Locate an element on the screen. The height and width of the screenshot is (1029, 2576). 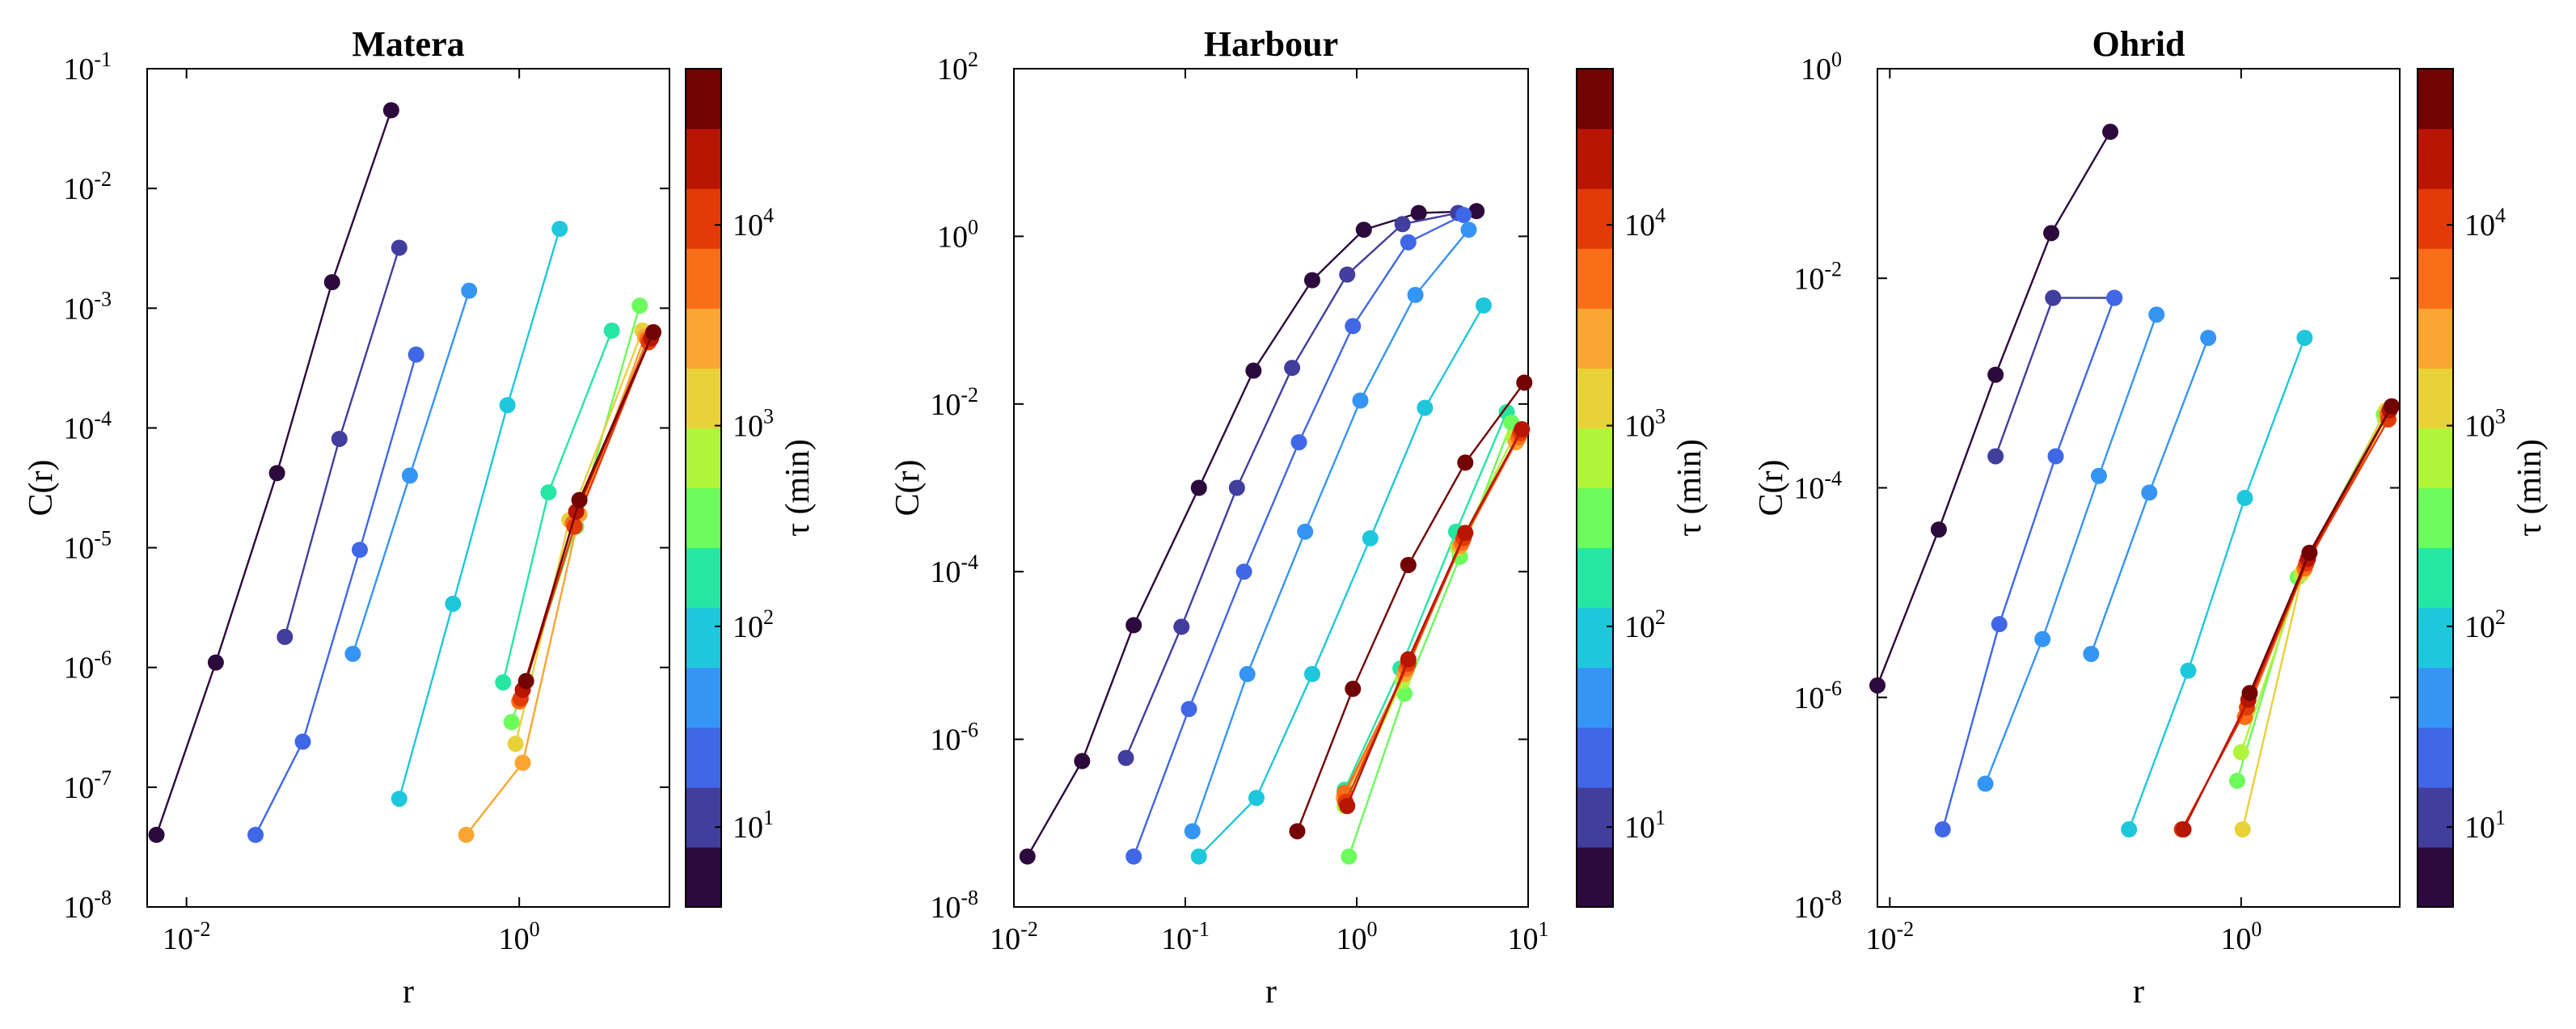
y-tick-label: 10⁻⁸ is located at coordinates (87, 905).